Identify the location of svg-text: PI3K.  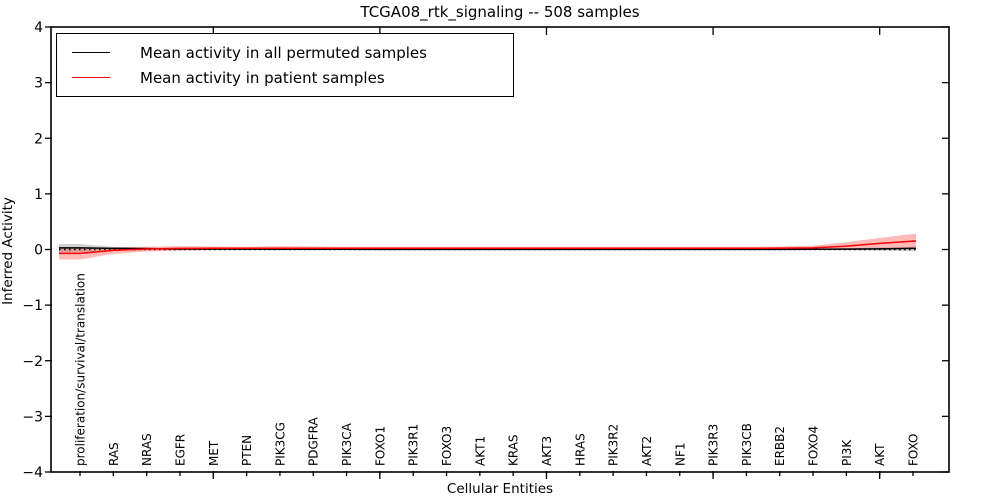
(847, 452).